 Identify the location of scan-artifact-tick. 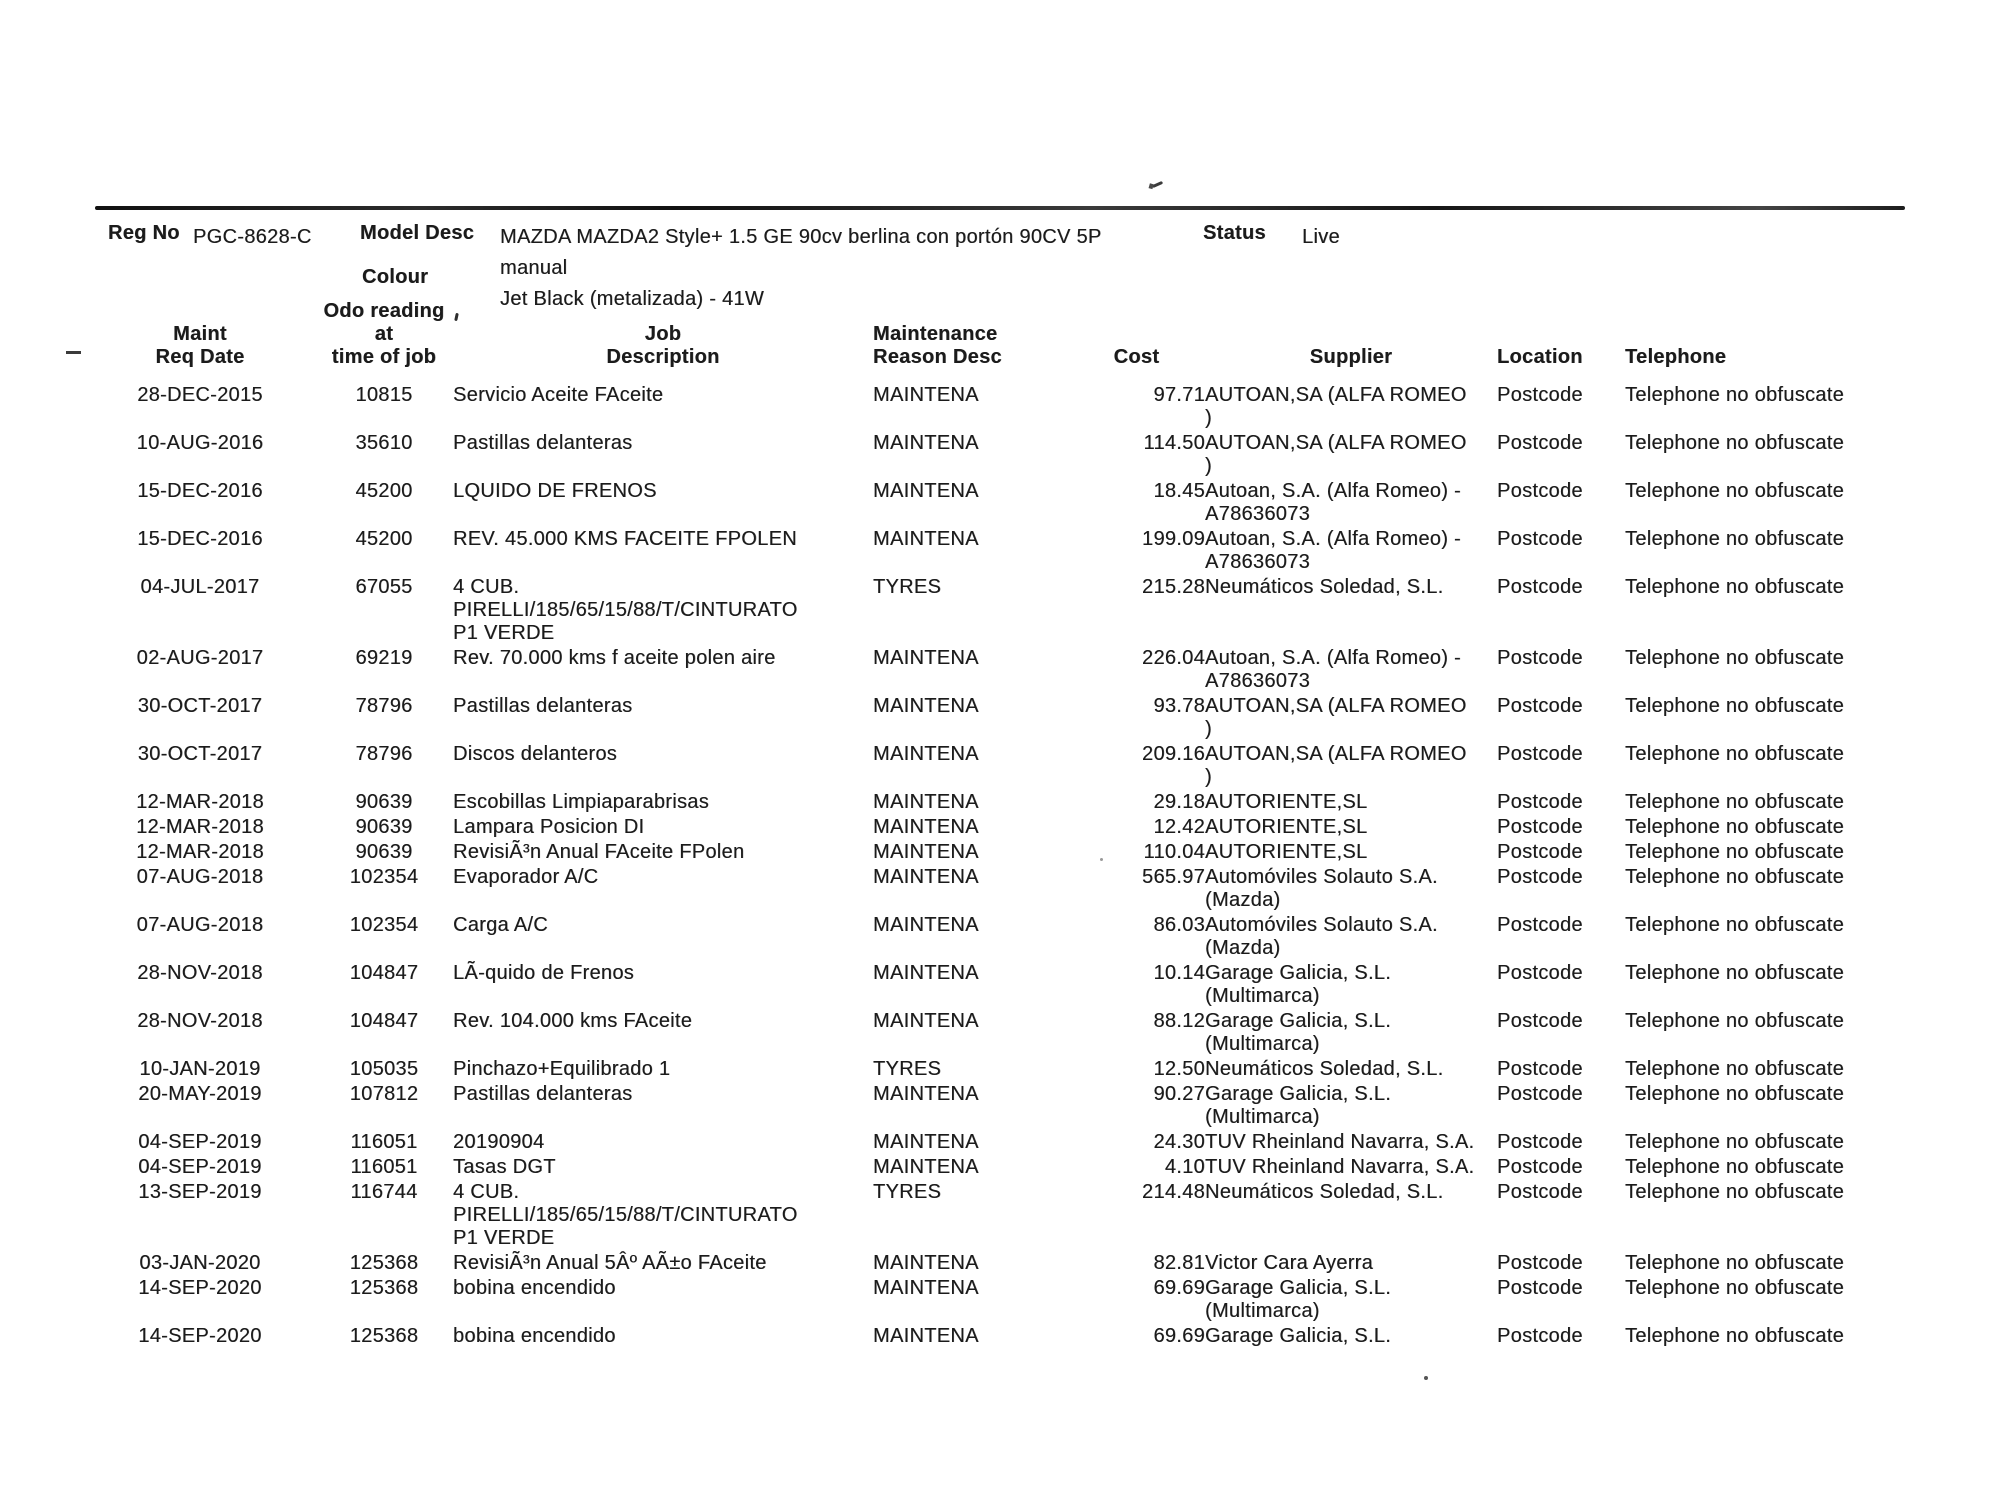
(1157, 184).